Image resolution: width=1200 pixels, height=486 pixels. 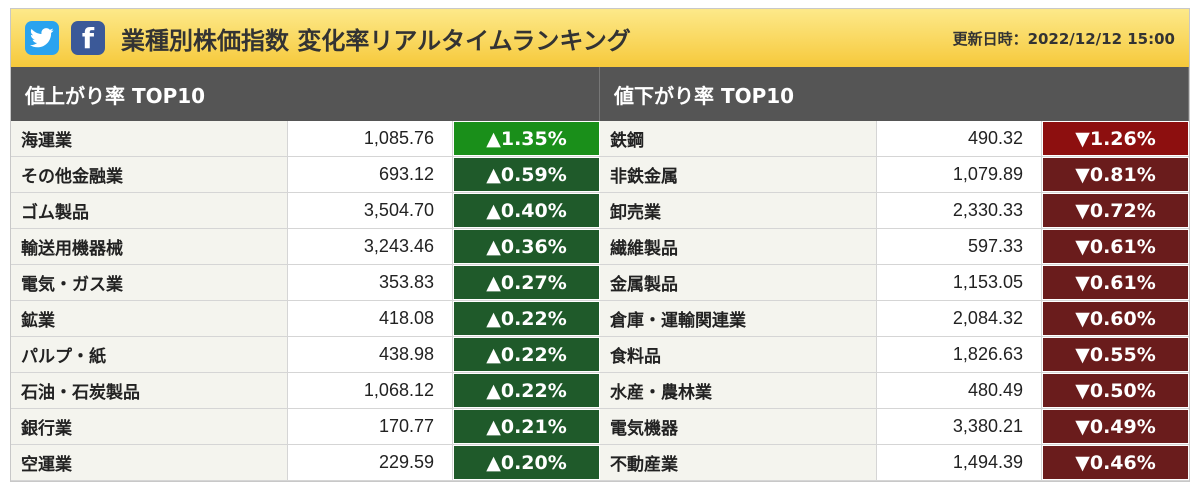 What do you see at coordinates (959, 174) in the screenshot?
I see `index-value: 1,079.89` at bounding box center [959, 174].